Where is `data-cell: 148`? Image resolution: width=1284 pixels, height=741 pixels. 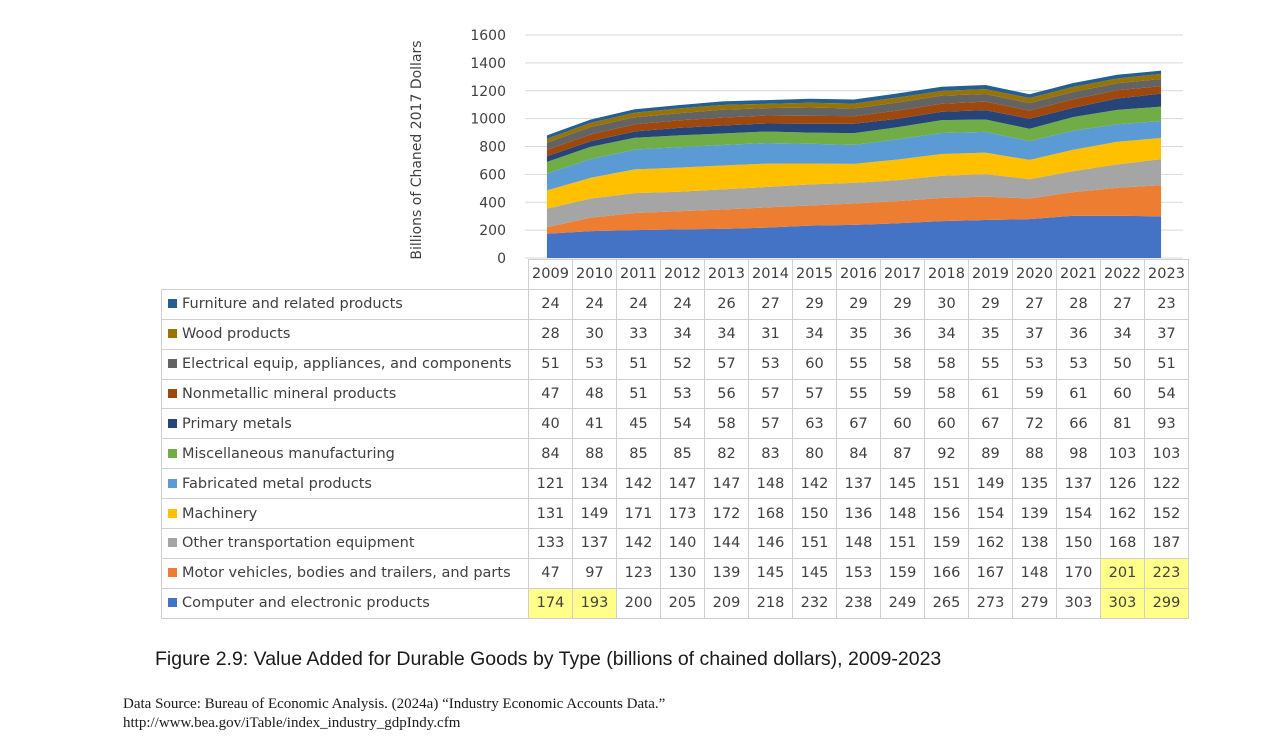
data-cell: 148 is located at coordinates (770, 484).